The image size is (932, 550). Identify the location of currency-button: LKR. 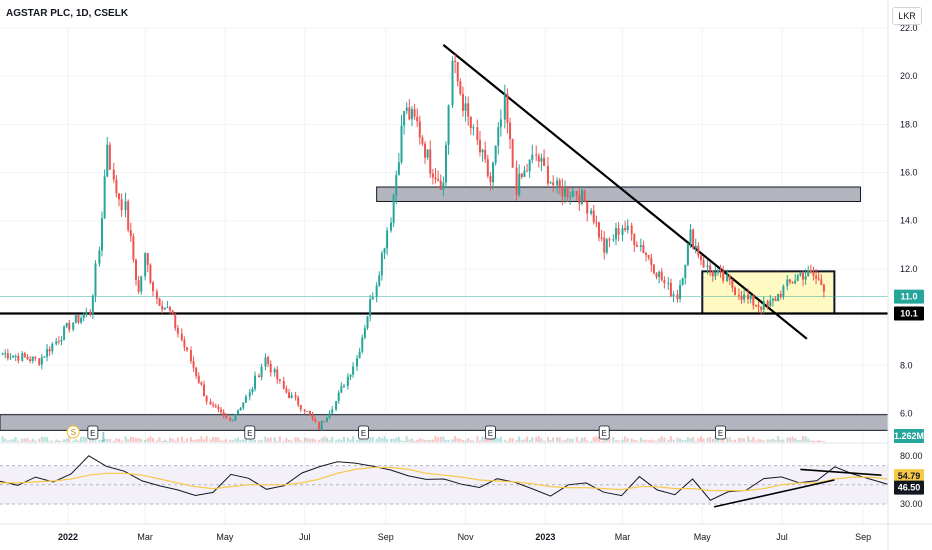
(907, 16).